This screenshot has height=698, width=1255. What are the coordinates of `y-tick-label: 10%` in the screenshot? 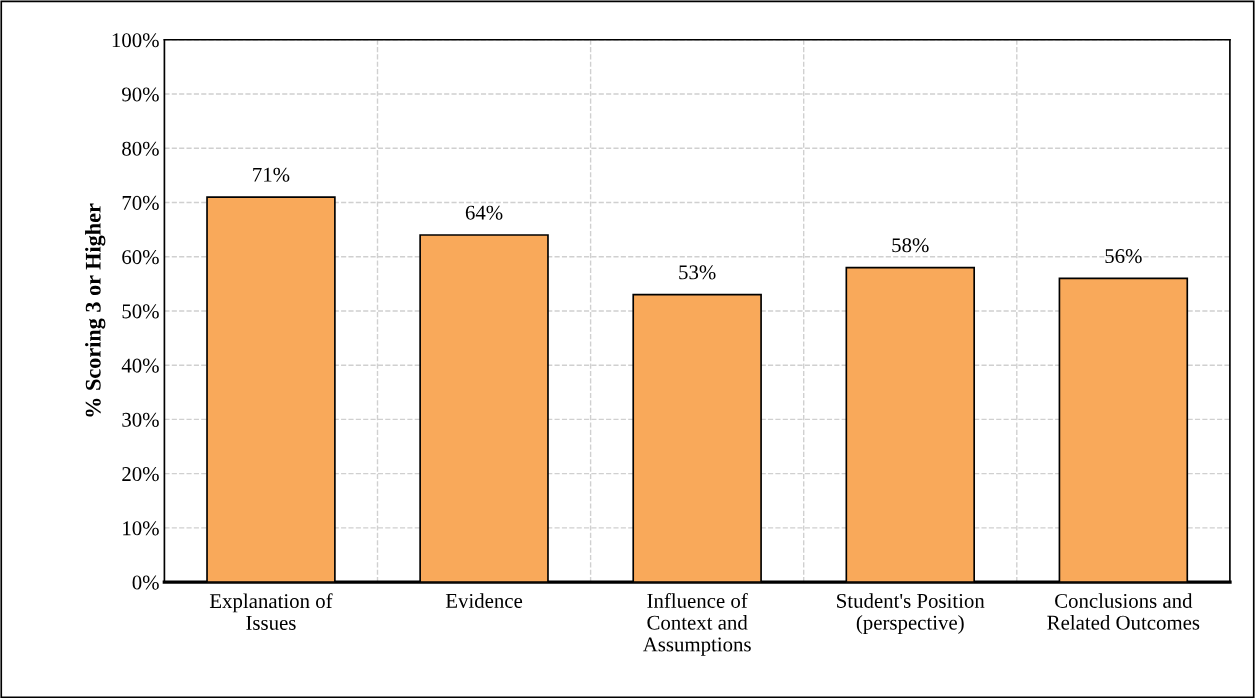 It's located at (141, 528).